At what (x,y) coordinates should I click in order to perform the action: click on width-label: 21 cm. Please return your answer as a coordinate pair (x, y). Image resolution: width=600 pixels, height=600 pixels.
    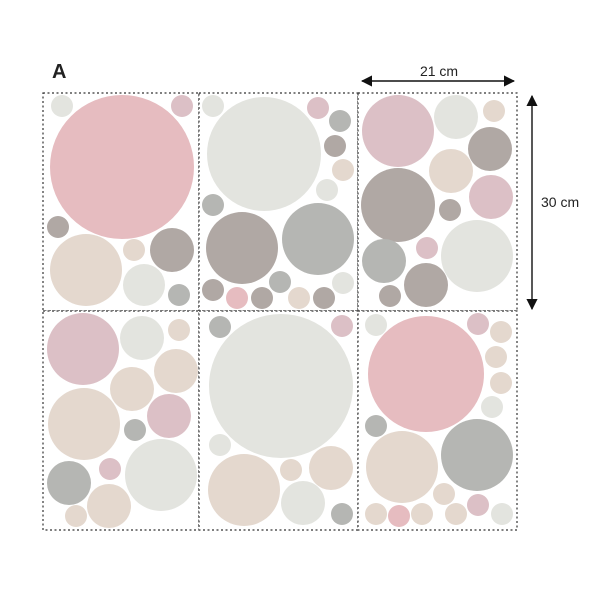
    Looking at the image, I should click on (439, 71).